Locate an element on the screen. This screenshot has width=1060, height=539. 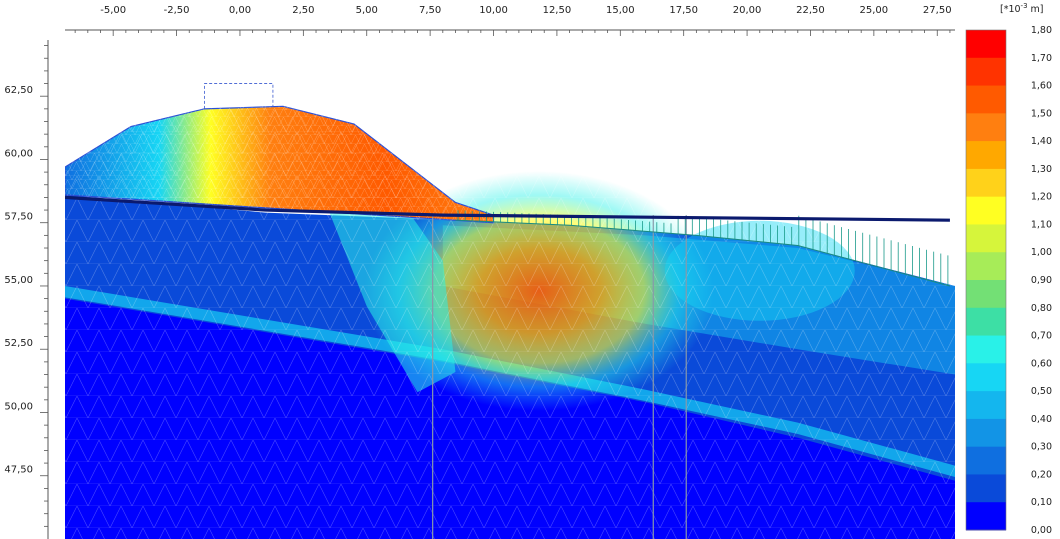
crest-outline is located at coordinates (239, 96).